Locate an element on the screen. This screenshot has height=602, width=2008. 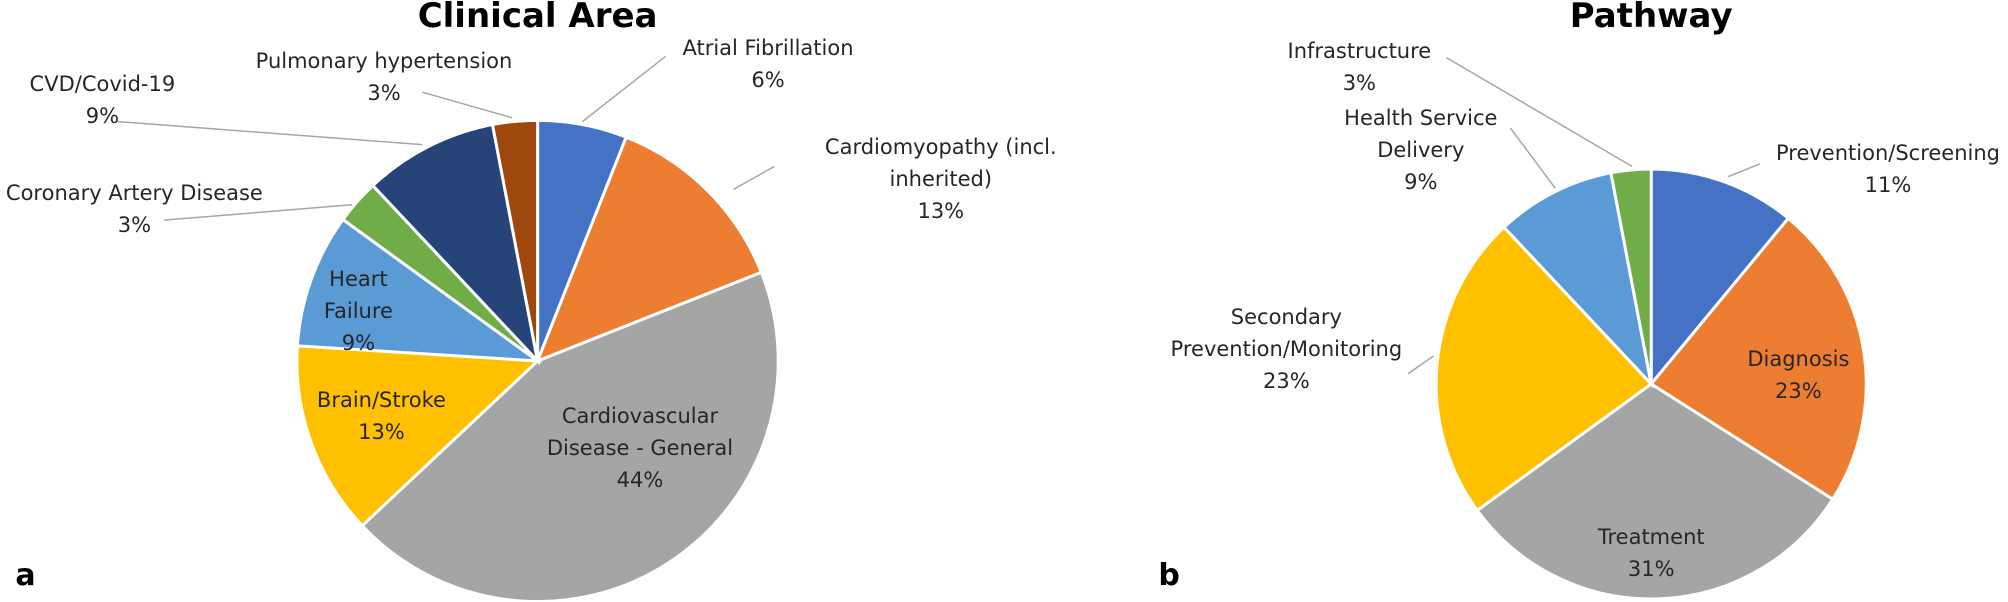
slice-label: Prevention/Screening 11% is located at coordinates (1884, 169).